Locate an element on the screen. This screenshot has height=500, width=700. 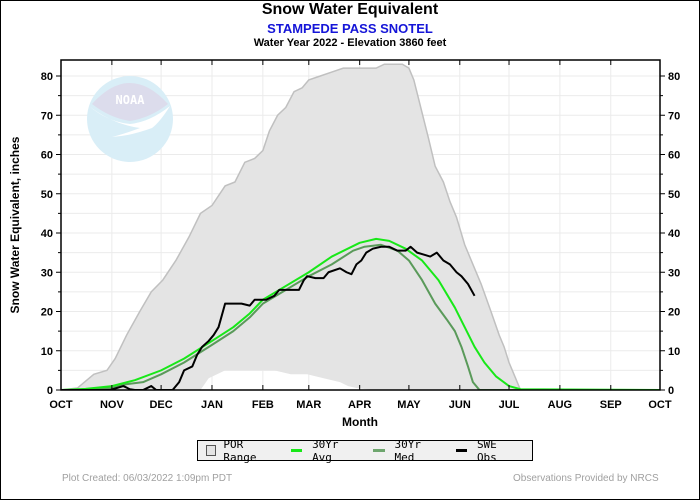
noaa-logo-icon: NOAA is located at coordinates (130, 119).